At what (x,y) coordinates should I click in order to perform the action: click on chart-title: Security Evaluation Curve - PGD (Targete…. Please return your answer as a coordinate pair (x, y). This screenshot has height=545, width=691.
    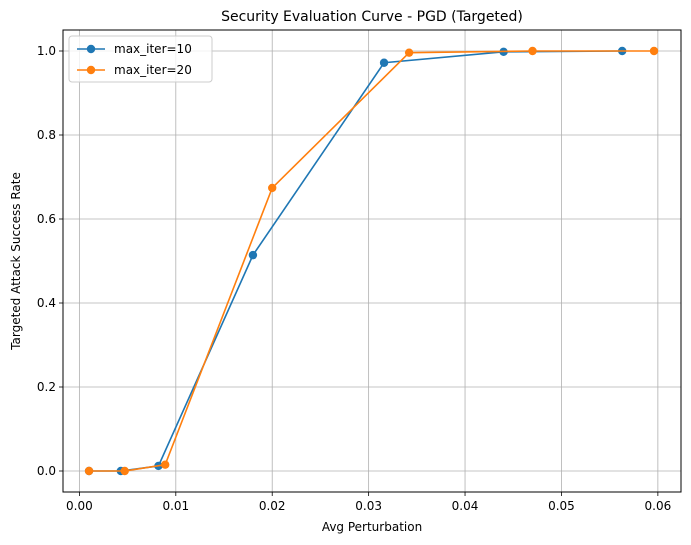
    Looking at the image, I should click on (372, 17).